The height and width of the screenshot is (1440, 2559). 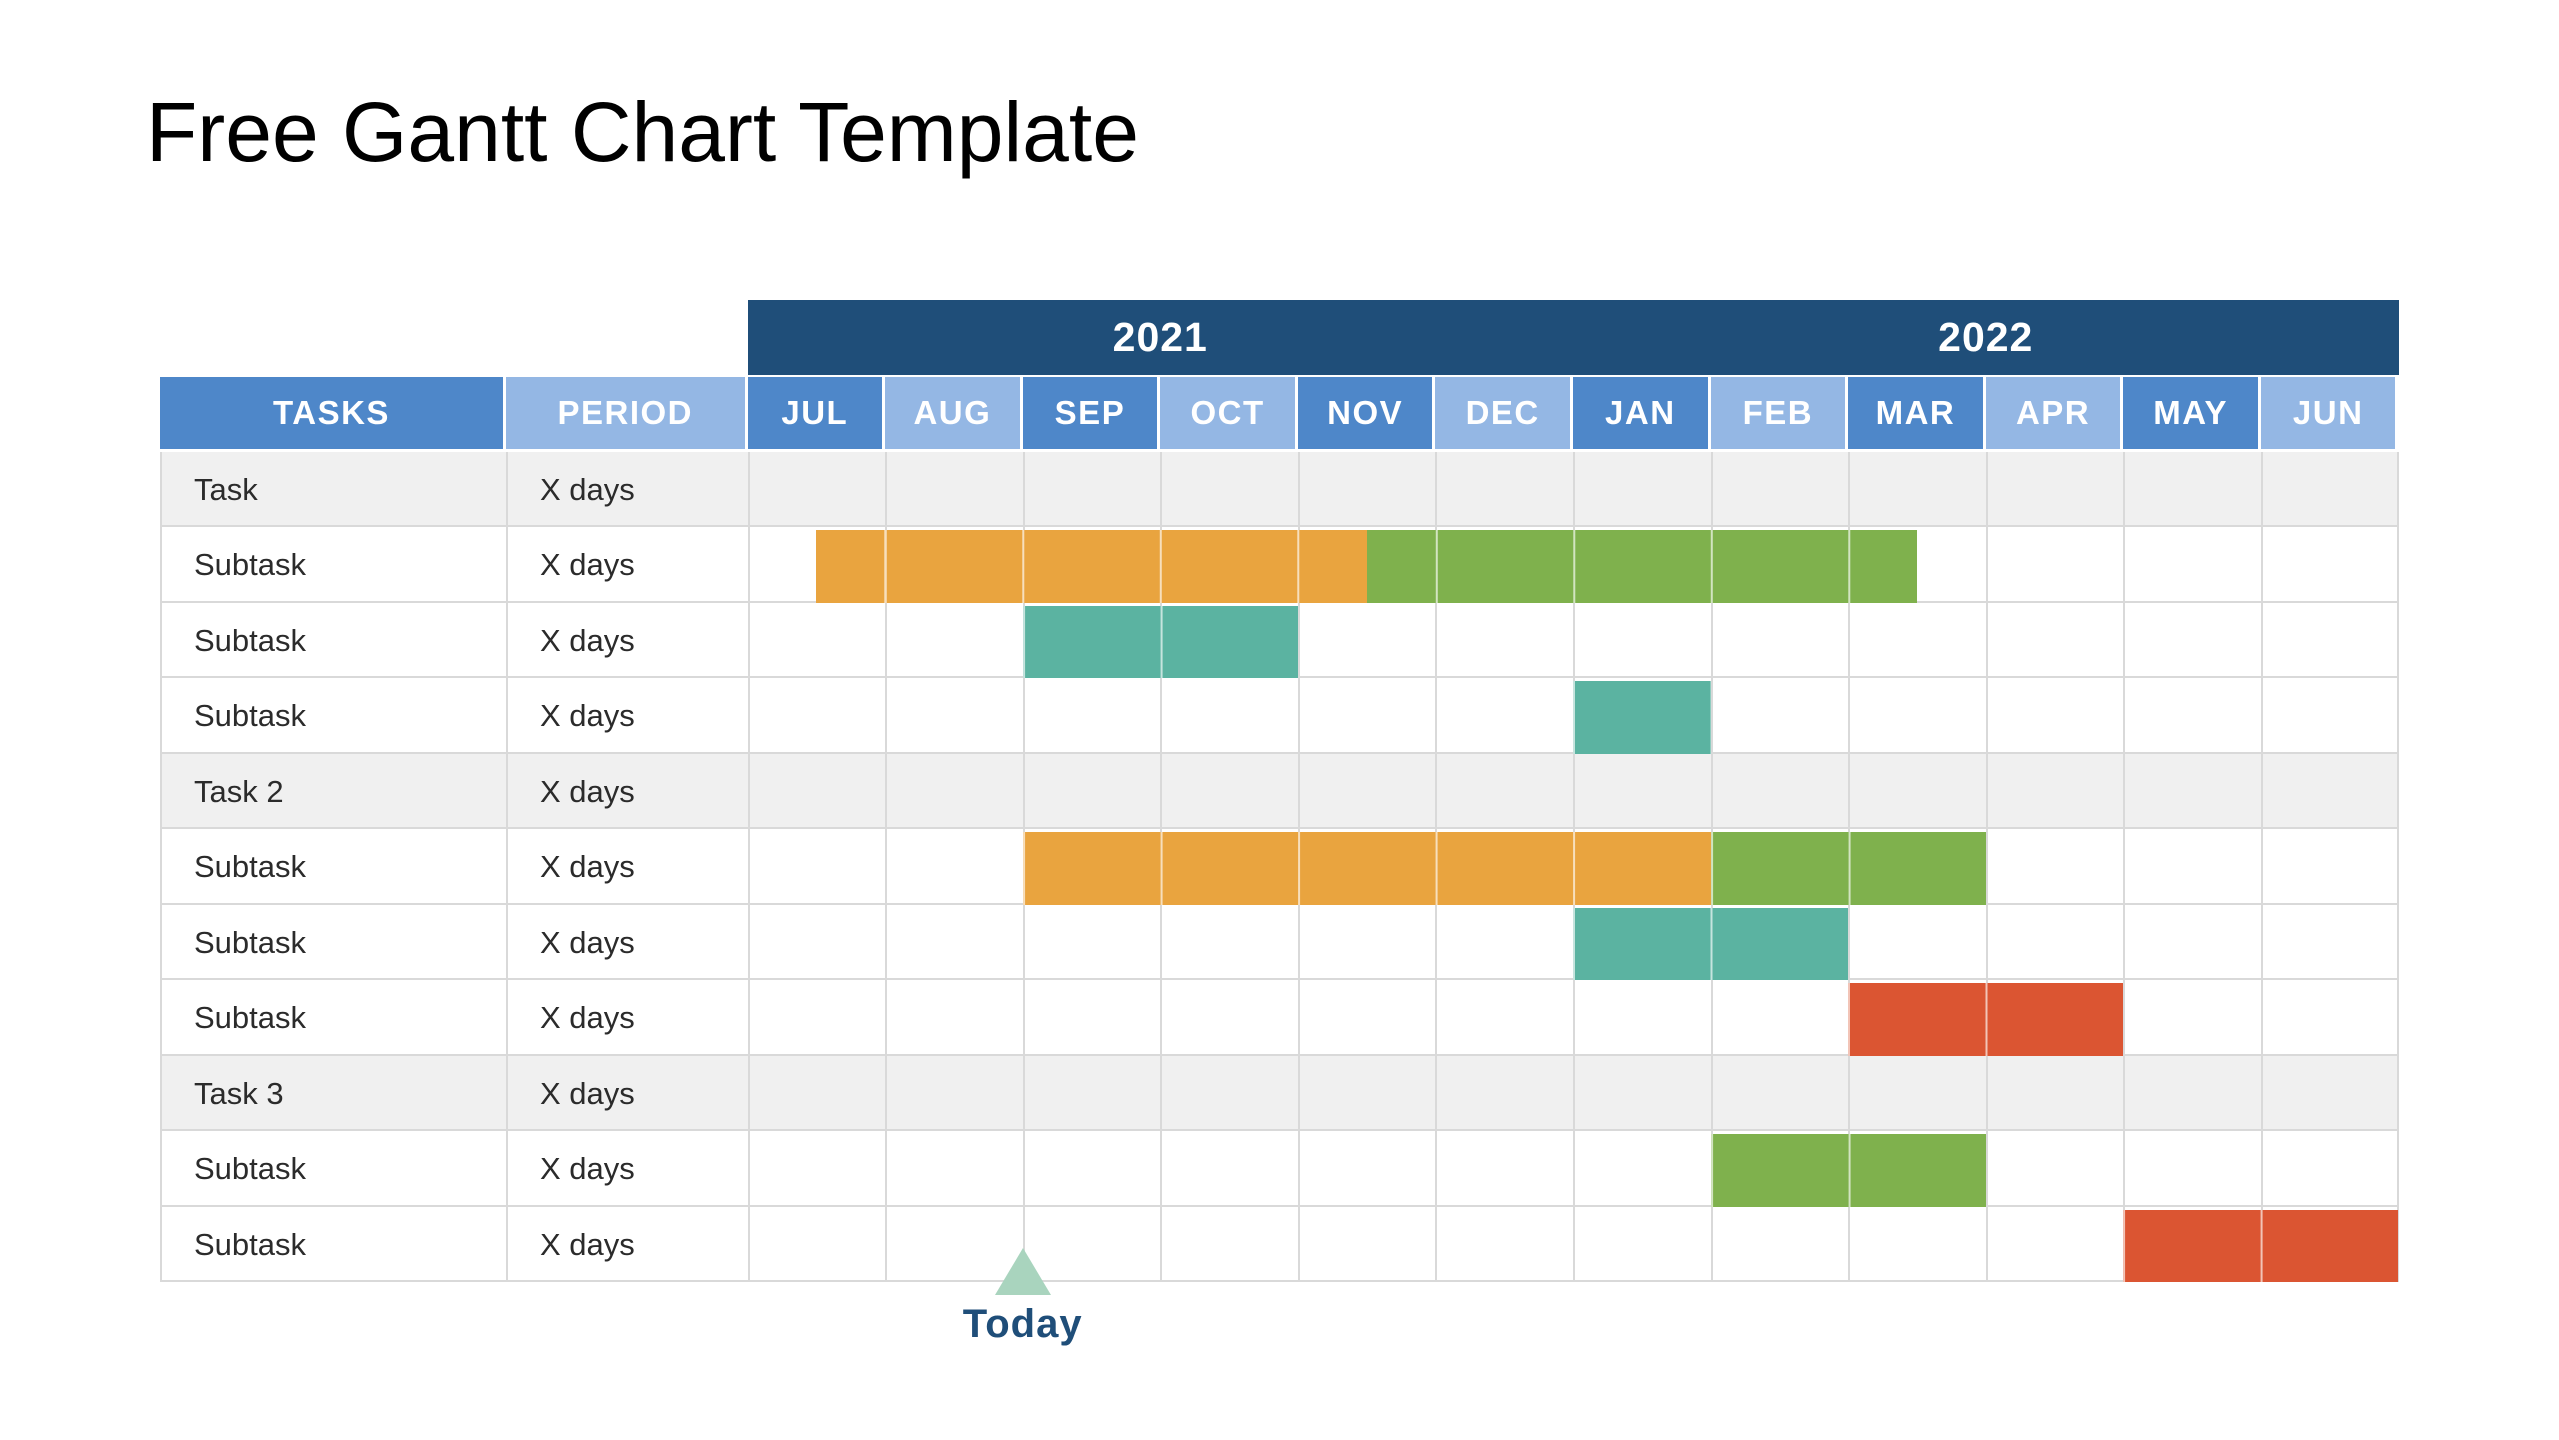 I want to click on task-label: Task 3, so click(x=239, y=1093).